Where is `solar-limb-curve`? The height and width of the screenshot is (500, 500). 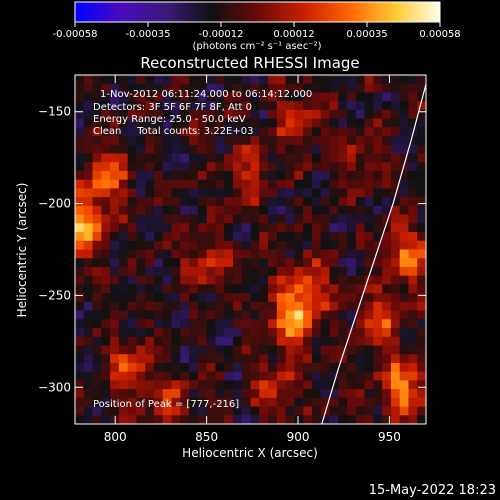 solar-limb-curve is located at coordinates (373, 254).